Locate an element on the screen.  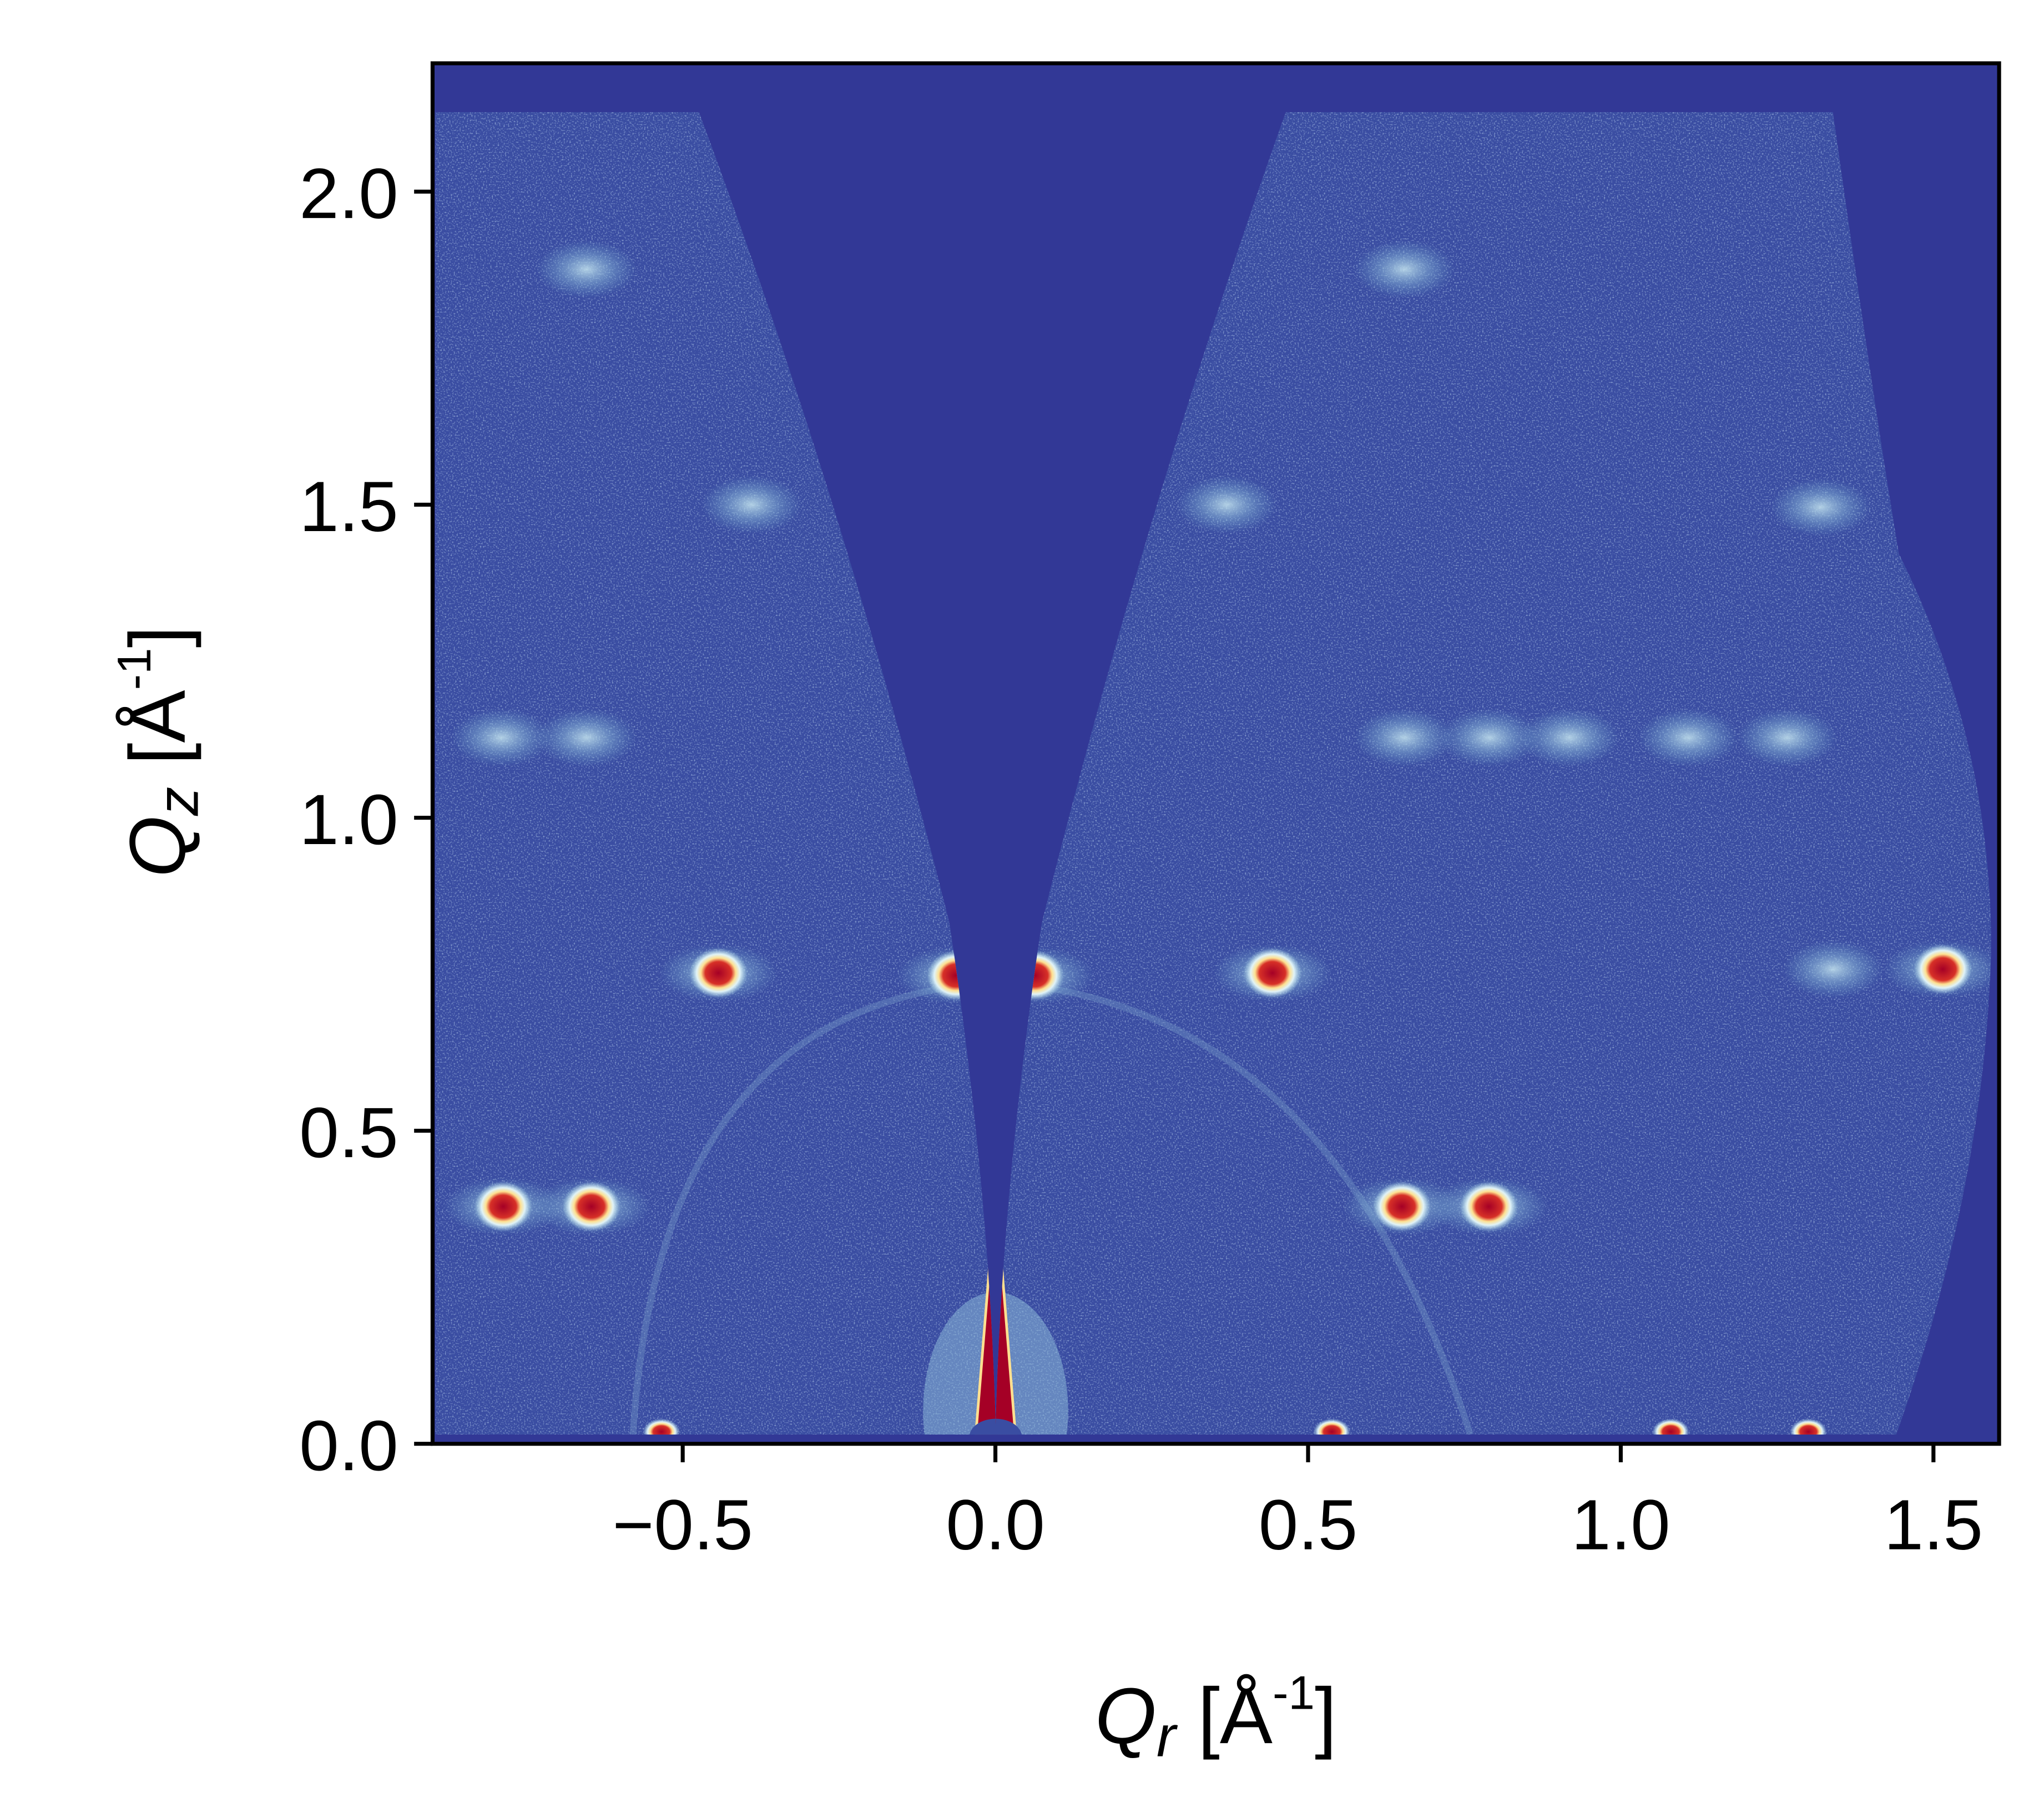
x-tick-label: 0.0 is located at coordinates (995, 1525).